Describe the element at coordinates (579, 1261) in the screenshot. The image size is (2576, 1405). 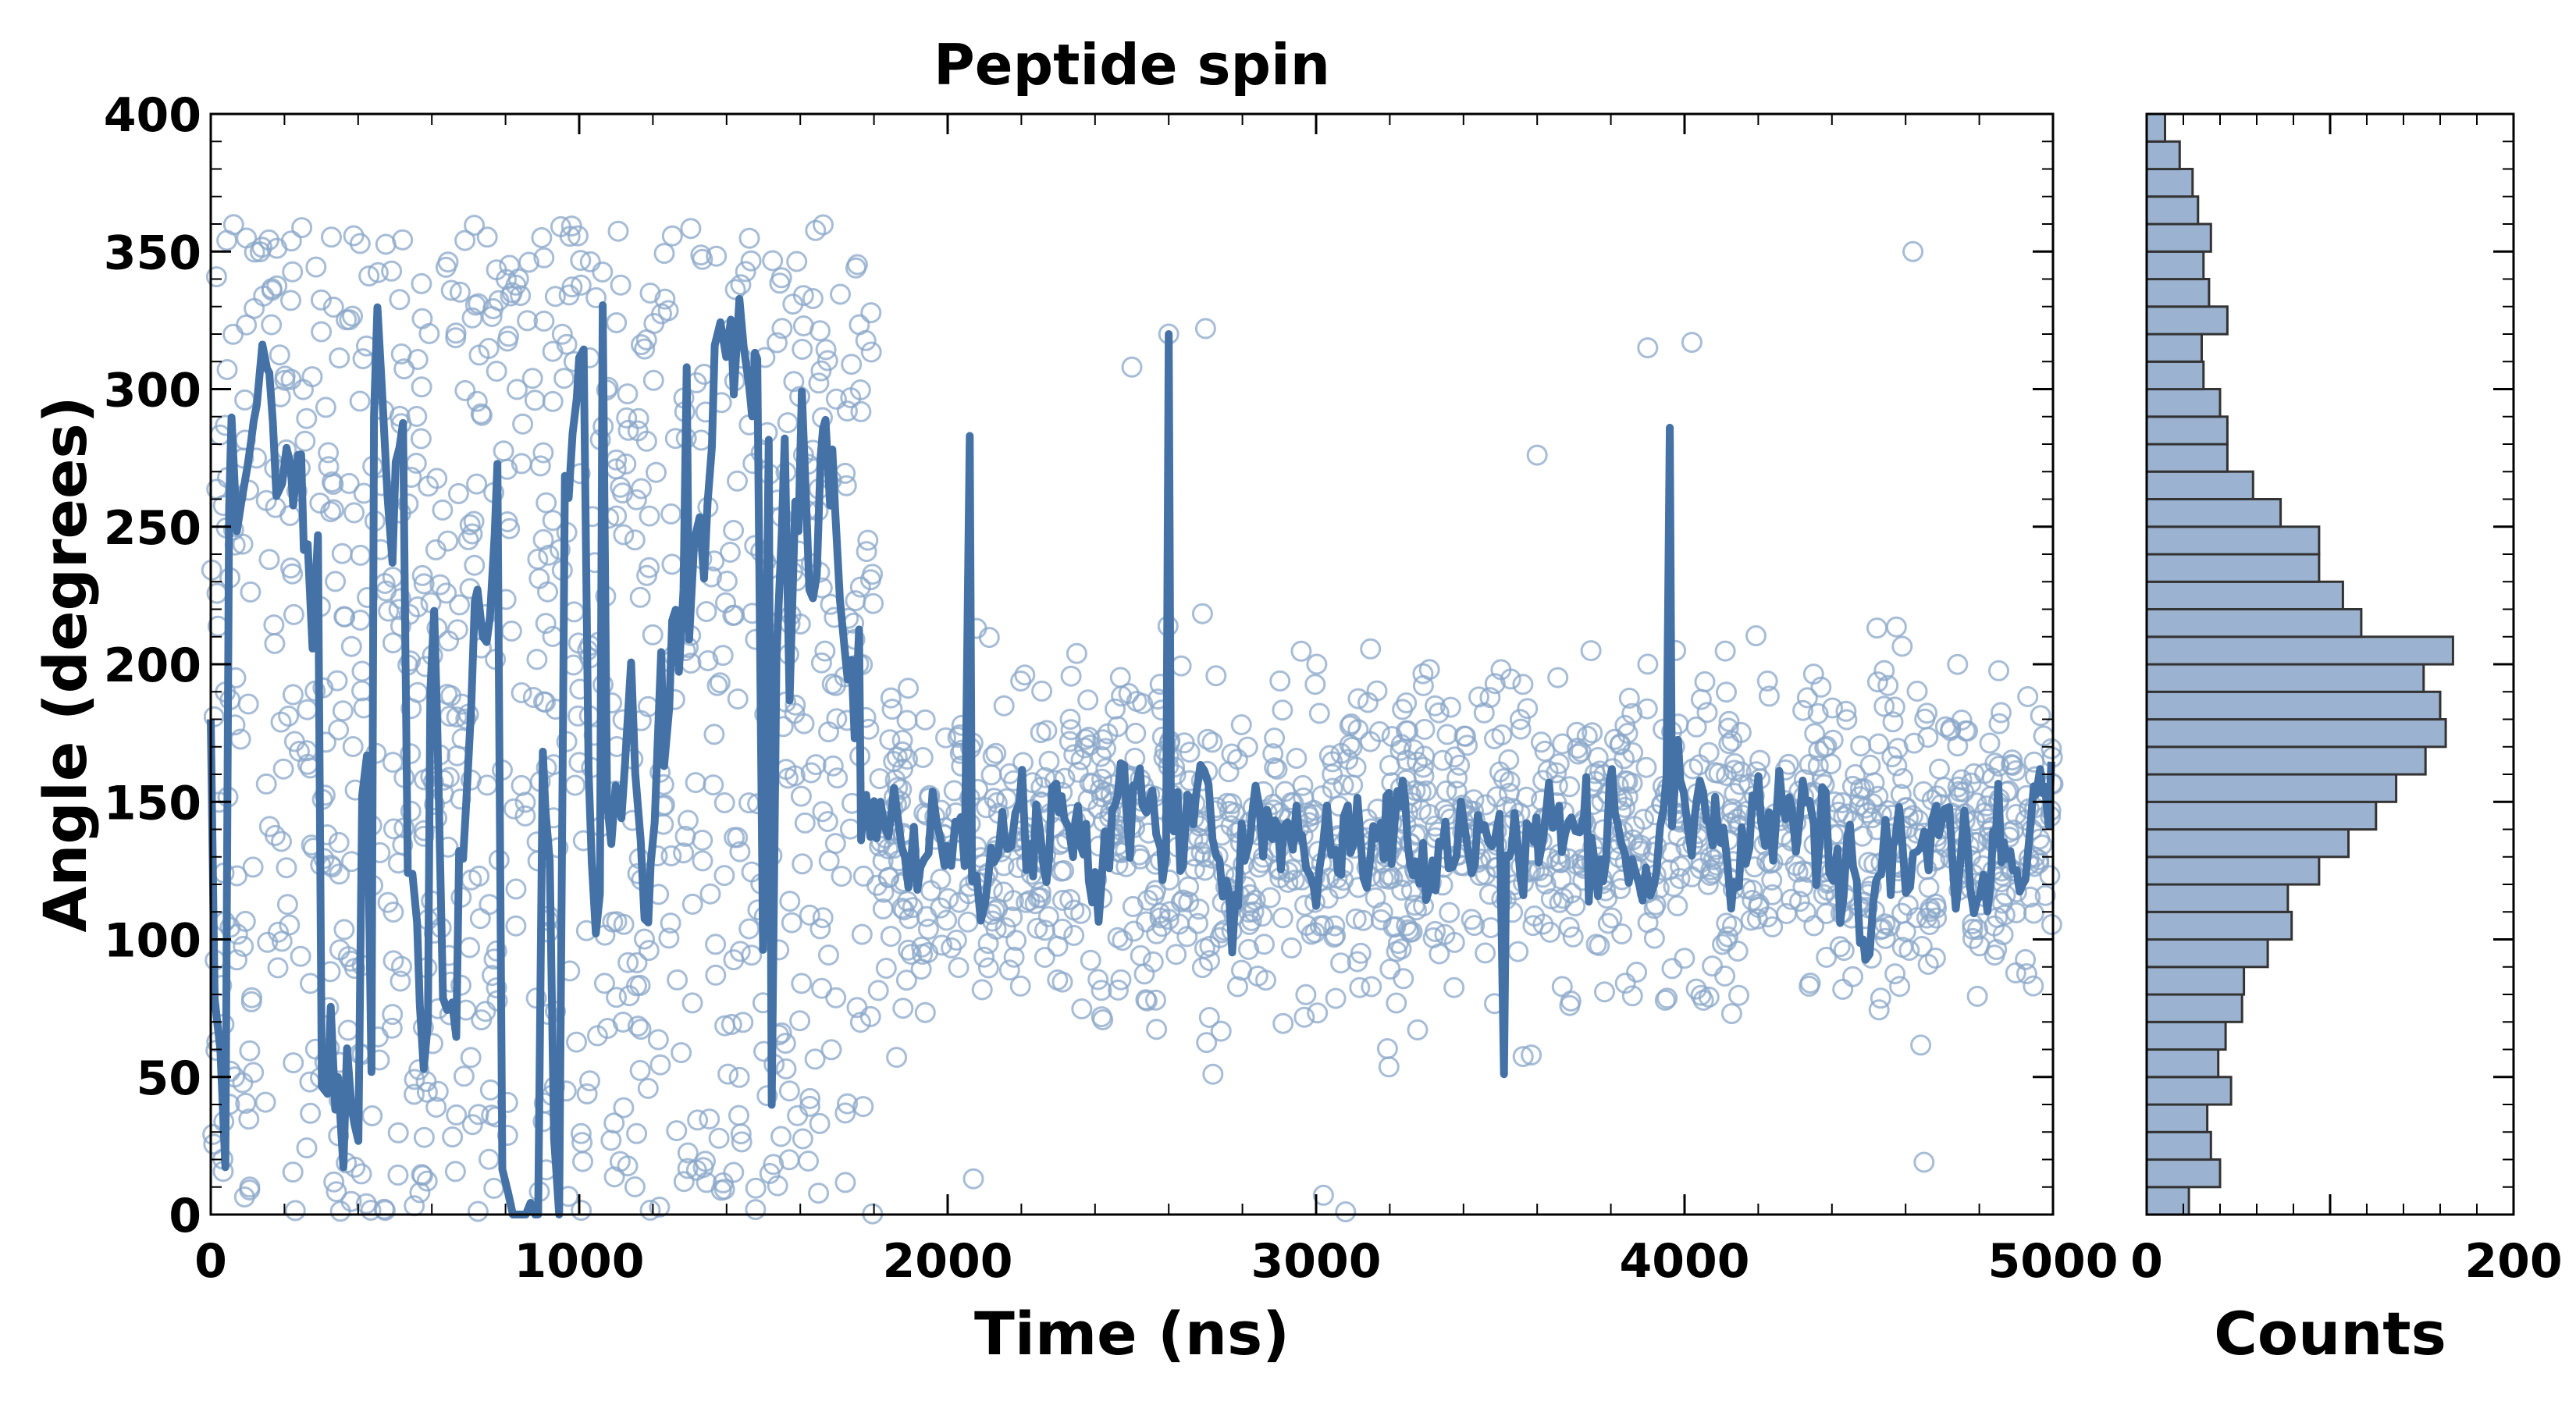
I see `x-tick-label: 1000` at that location.